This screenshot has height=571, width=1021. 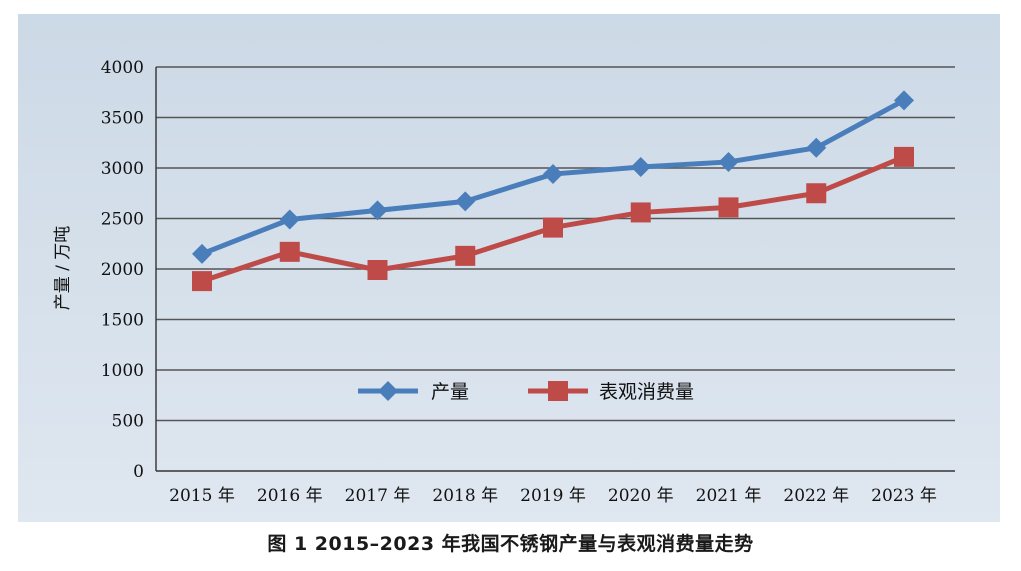 I want to click on x-tick-label: 2023 年, so click(x=904, y=496).